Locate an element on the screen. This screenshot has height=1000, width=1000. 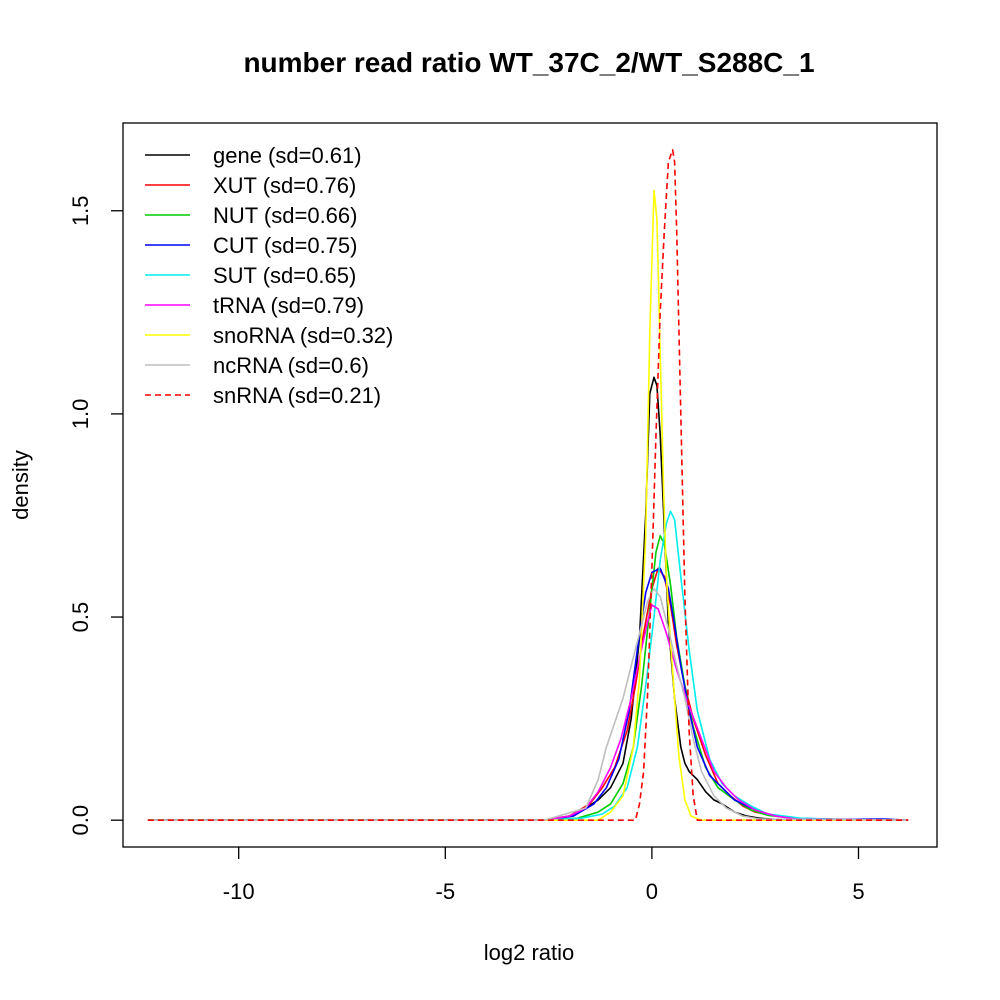
y-tick-label: 1.5 is located at coordinates (80, 210).